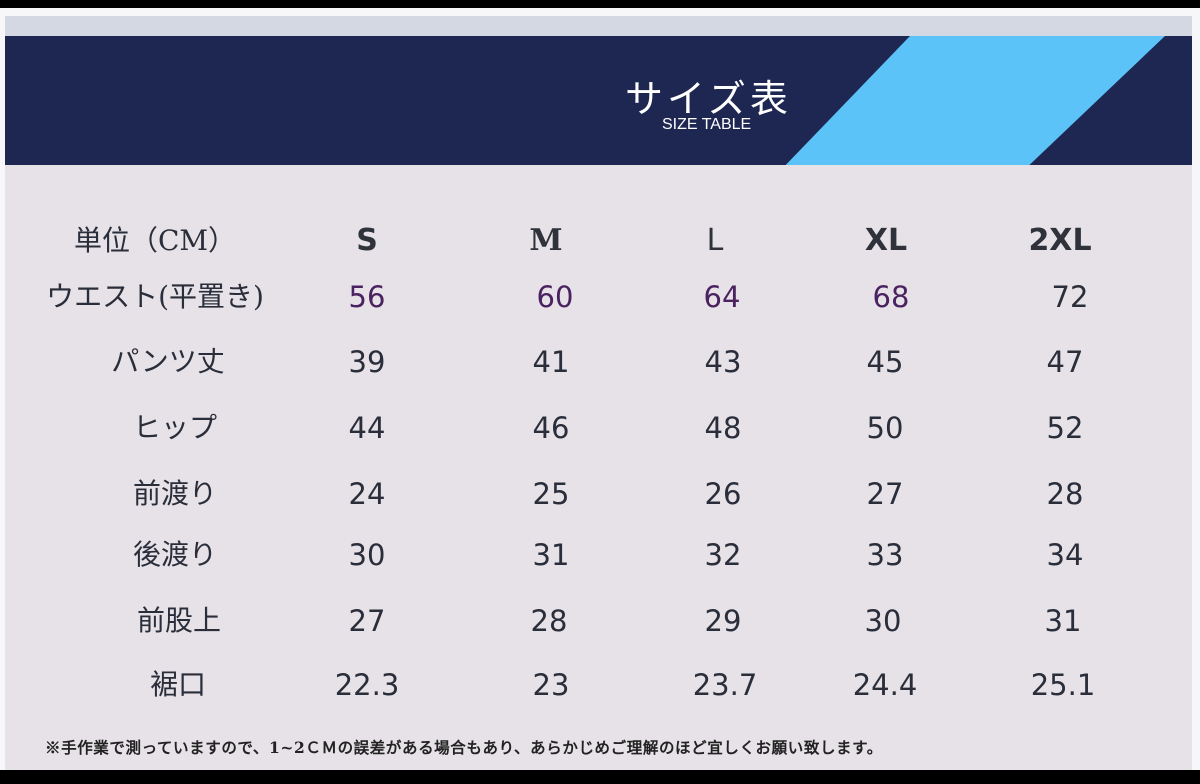 This screenshot has width=1200, height=784. Describe the element at coordinates (551, 685) in the screenshot. I see `value-cell: 23` at that location.